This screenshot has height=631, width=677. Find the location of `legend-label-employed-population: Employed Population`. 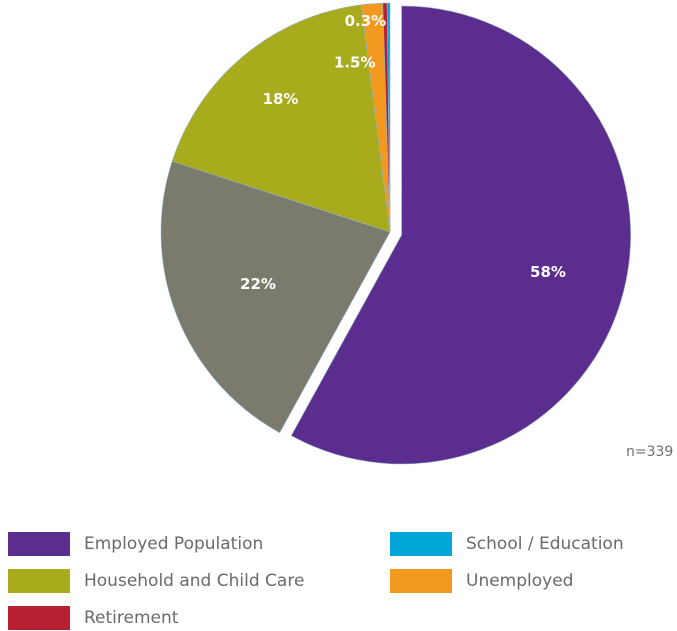

legend-label-employed-population: Employed Population is located at coordinates (174, 544).